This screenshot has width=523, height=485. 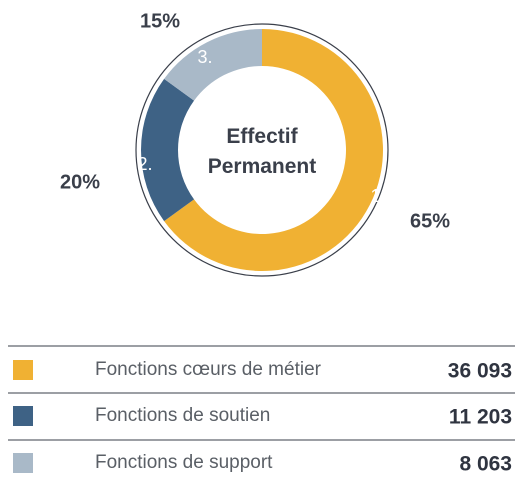 I want to click on legend-name: Fonctions cœurs de métier, so click(x=208, y=369).